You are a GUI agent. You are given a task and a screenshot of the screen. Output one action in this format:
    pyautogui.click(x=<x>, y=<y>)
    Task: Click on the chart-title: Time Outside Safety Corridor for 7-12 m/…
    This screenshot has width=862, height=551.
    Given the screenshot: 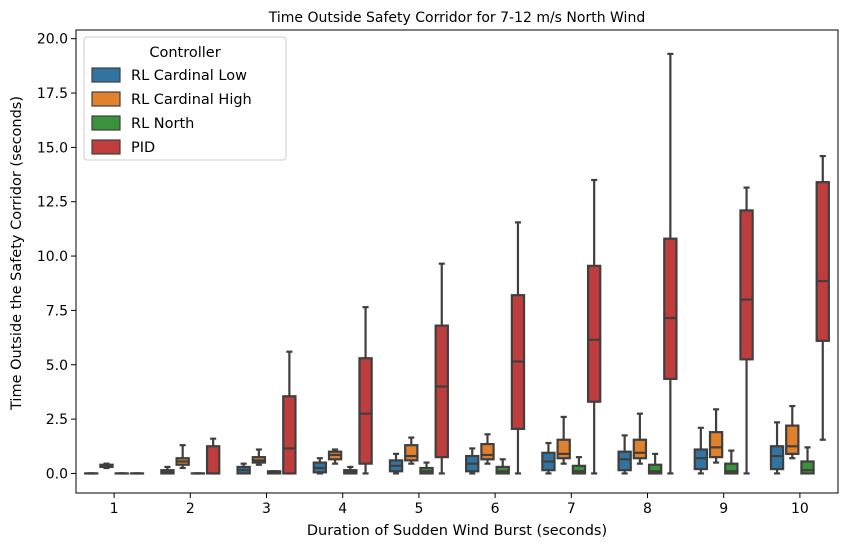 What is the action you would take?
    pyautogui.click(x=456, y=18)
    